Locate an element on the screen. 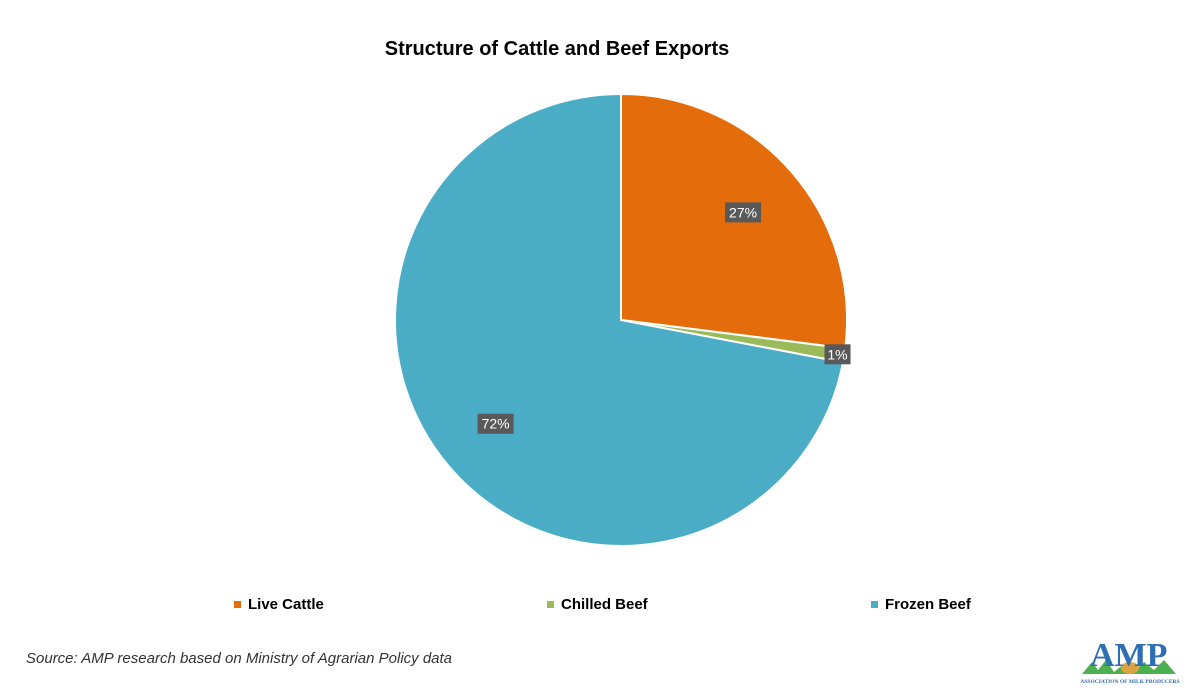  legend-label: Frozen Beef is located at coordinates (928, 604).